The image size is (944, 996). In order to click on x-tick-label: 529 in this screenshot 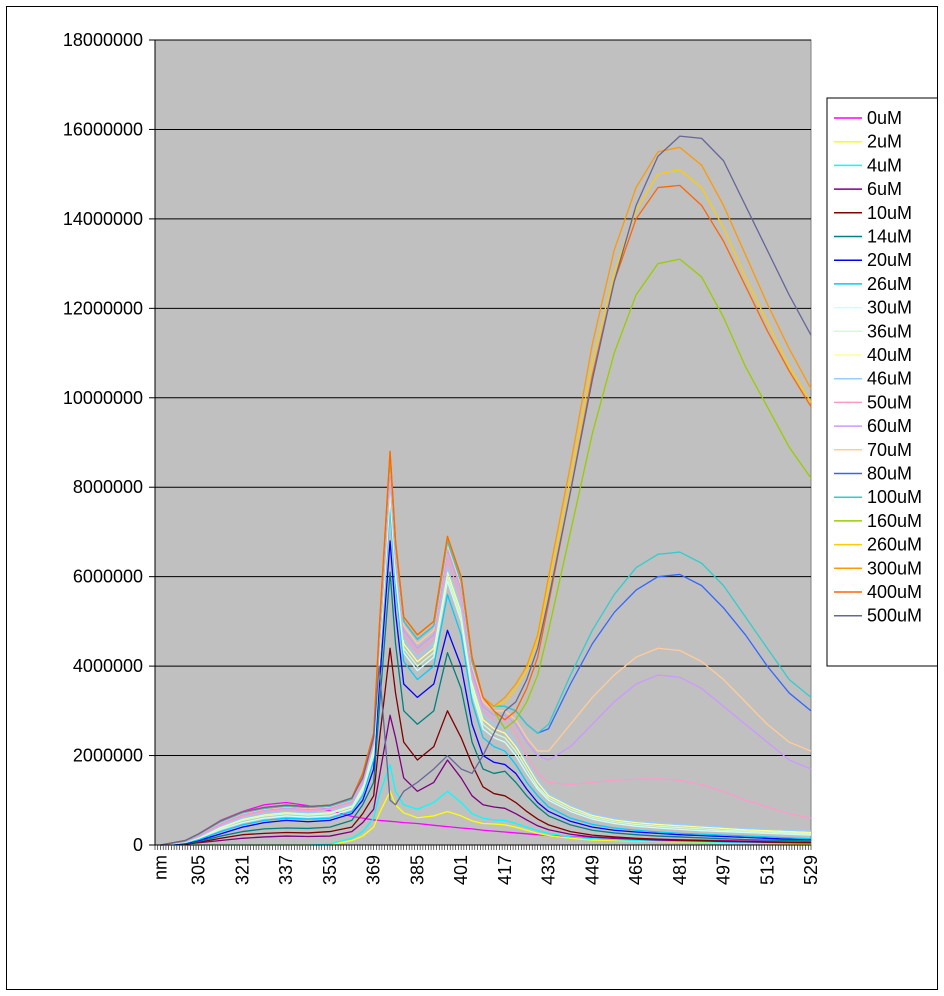, I will do `click(811, 870)`.